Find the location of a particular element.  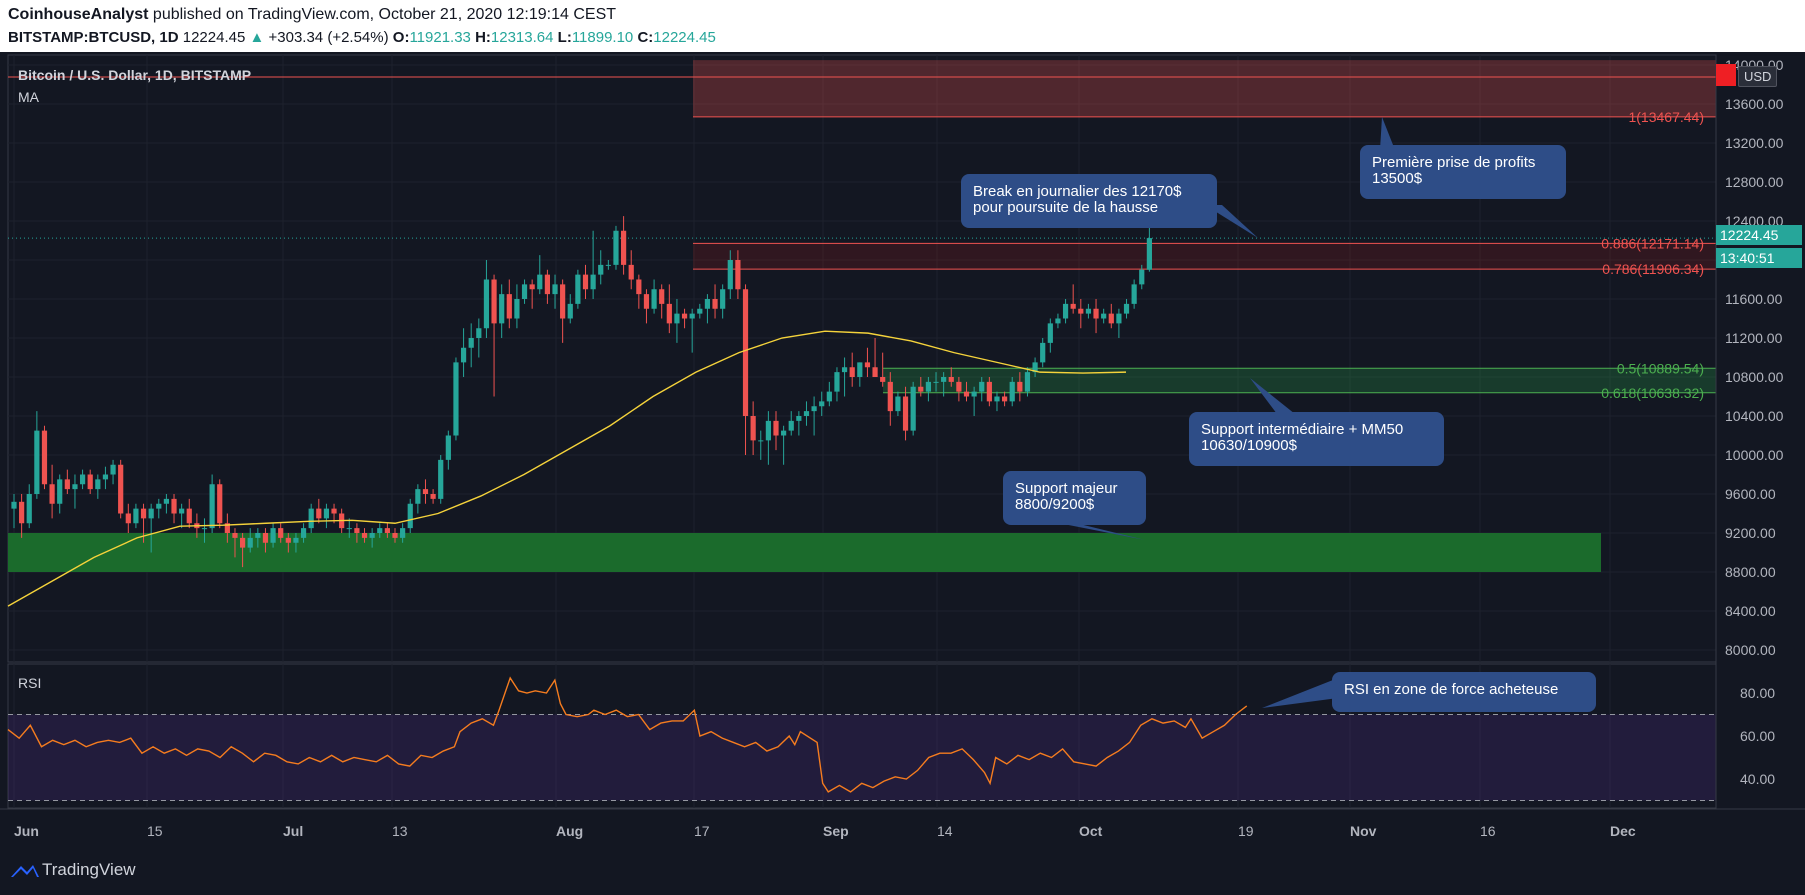

tradingview-logo-icon is located at coordinates (25, 871).